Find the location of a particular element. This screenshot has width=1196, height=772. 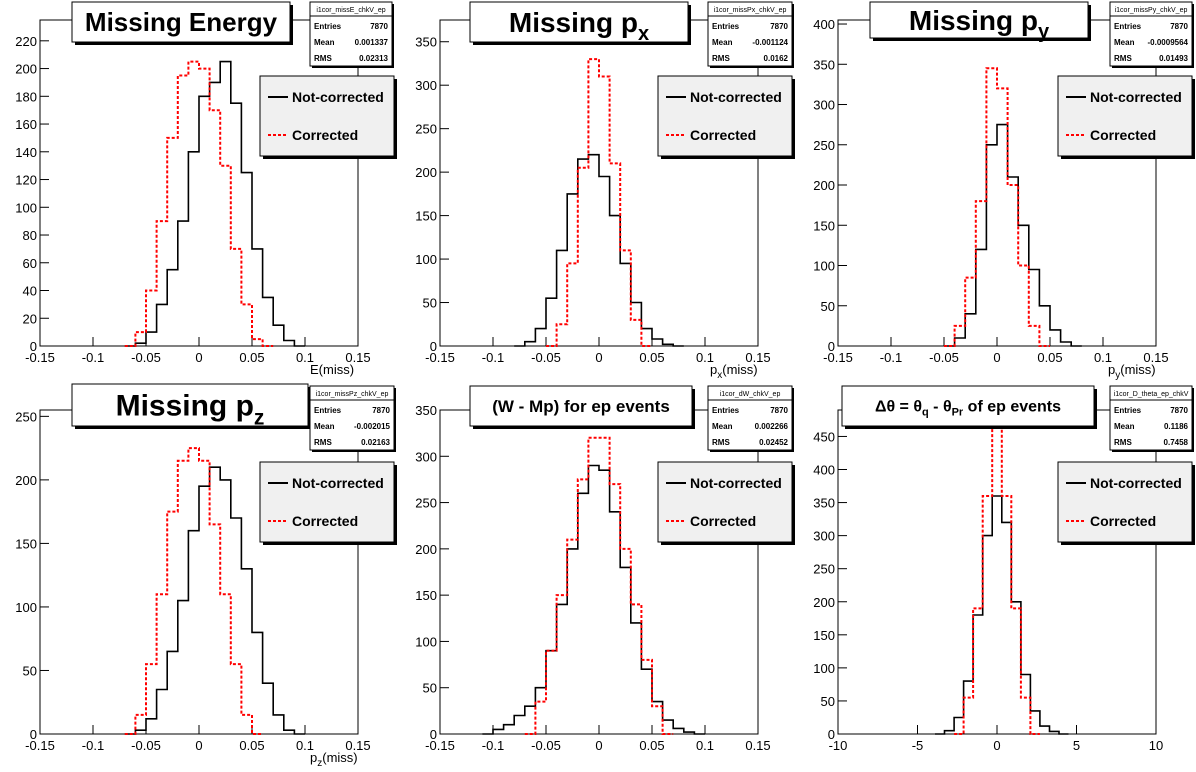

y-tick-label: 200 is located at coordinates (26, 480).